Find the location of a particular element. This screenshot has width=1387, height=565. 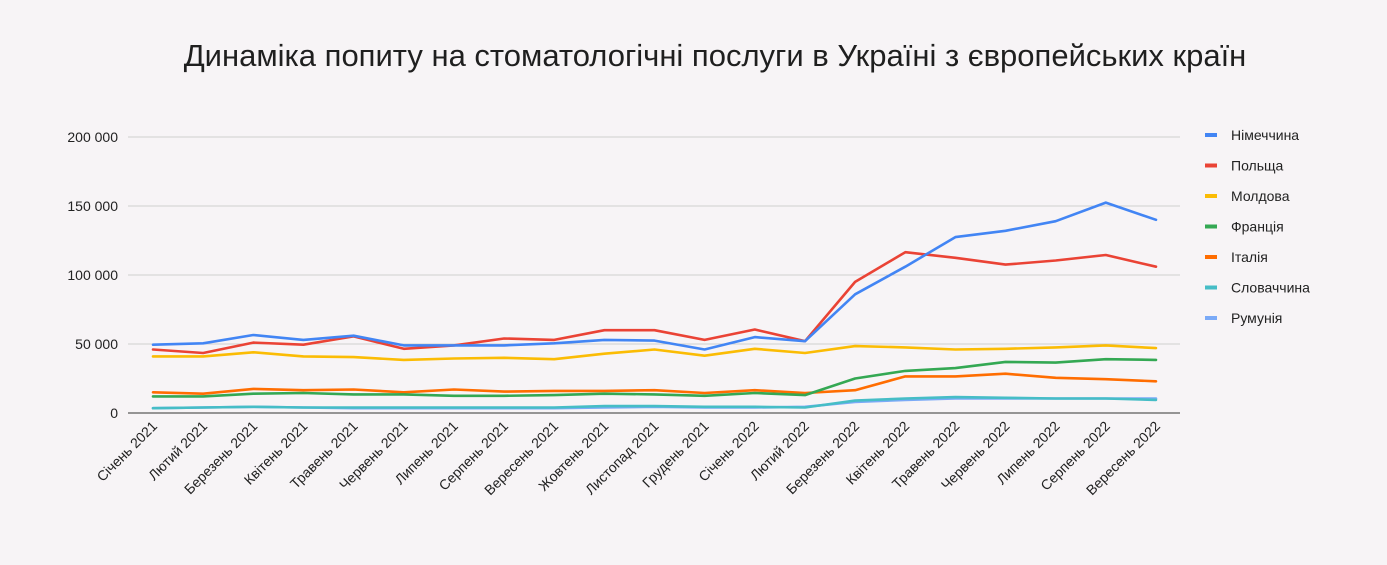

y-tick-label: 200 000 is located at coordinates (92, 137).